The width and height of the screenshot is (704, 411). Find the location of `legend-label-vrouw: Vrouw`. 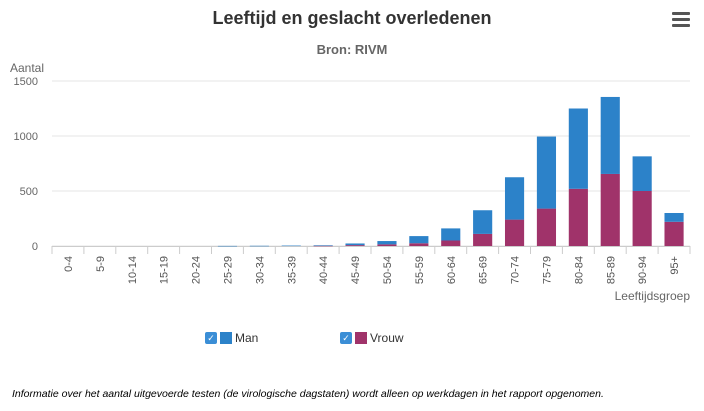

legend-label-vrouw: Vrouw is located at coordinates (387, 338).